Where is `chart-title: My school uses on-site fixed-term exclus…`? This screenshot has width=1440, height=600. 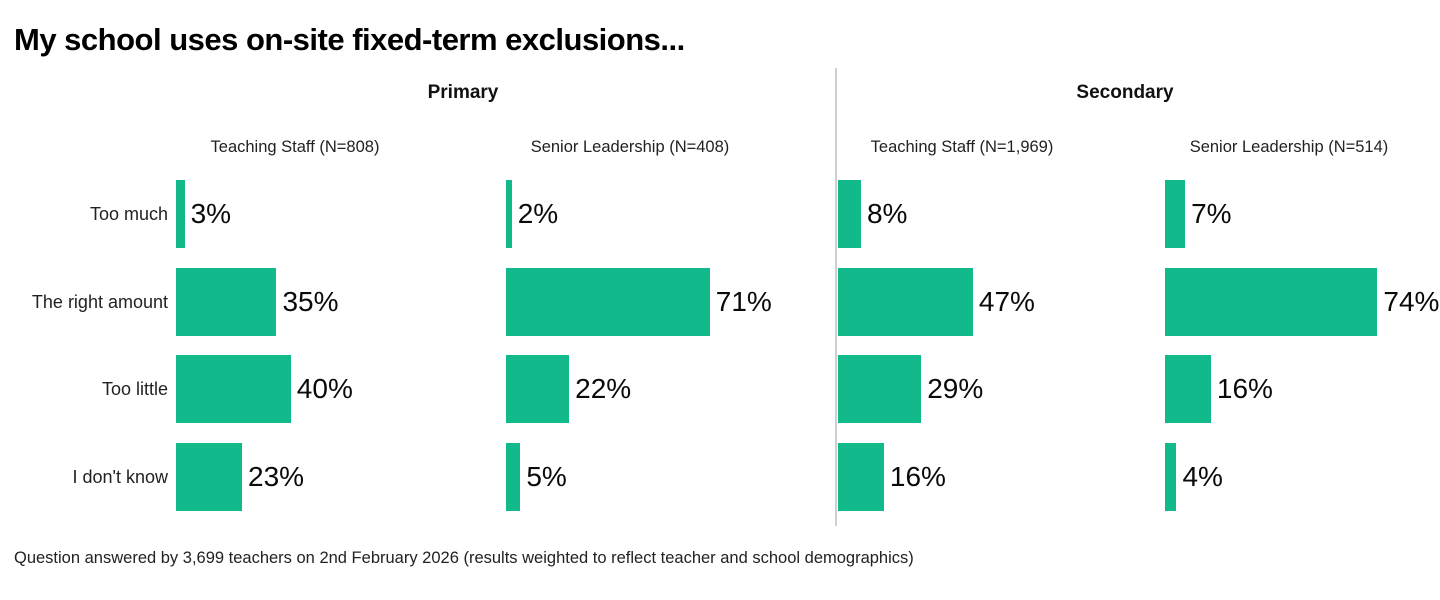
chart-title: My school uses on-site fixed-term exclus… is located at coordinates (349, 39).